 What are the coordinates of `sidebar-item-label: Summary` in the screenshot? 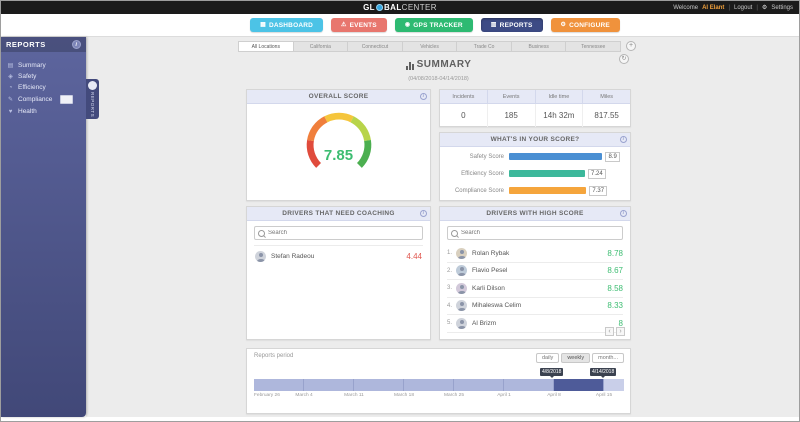 It's located at (32, 65).